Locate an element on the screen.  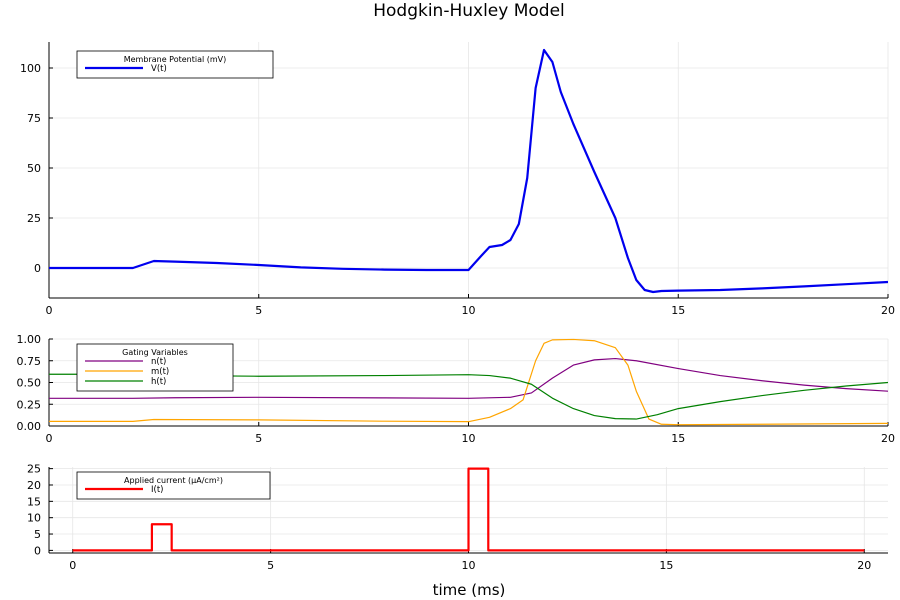
legend-title: Applied current (μA/cm²) is located at coordinates (173, 480).